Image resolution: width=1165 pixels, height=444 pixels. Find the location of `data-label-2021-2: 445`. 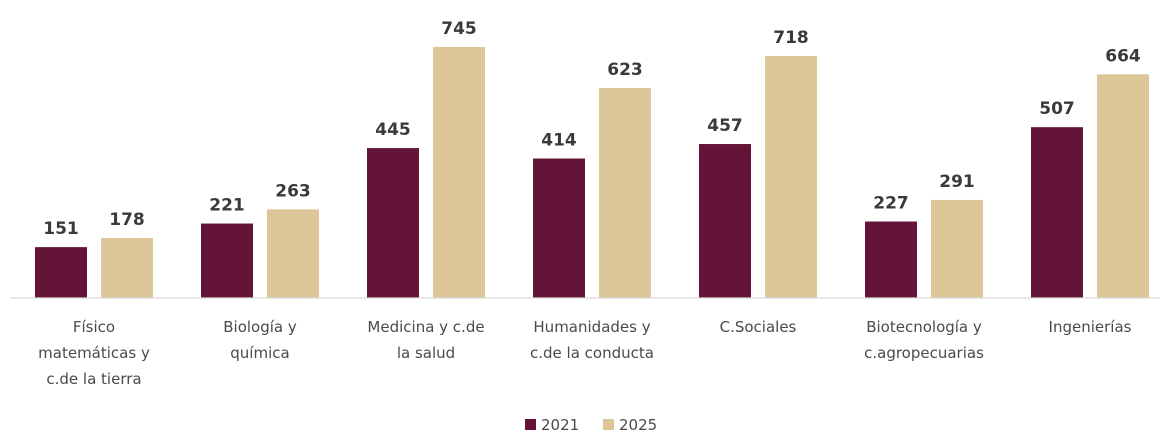

data-label-2021-2: 445 is located at coordinates (393, 130).